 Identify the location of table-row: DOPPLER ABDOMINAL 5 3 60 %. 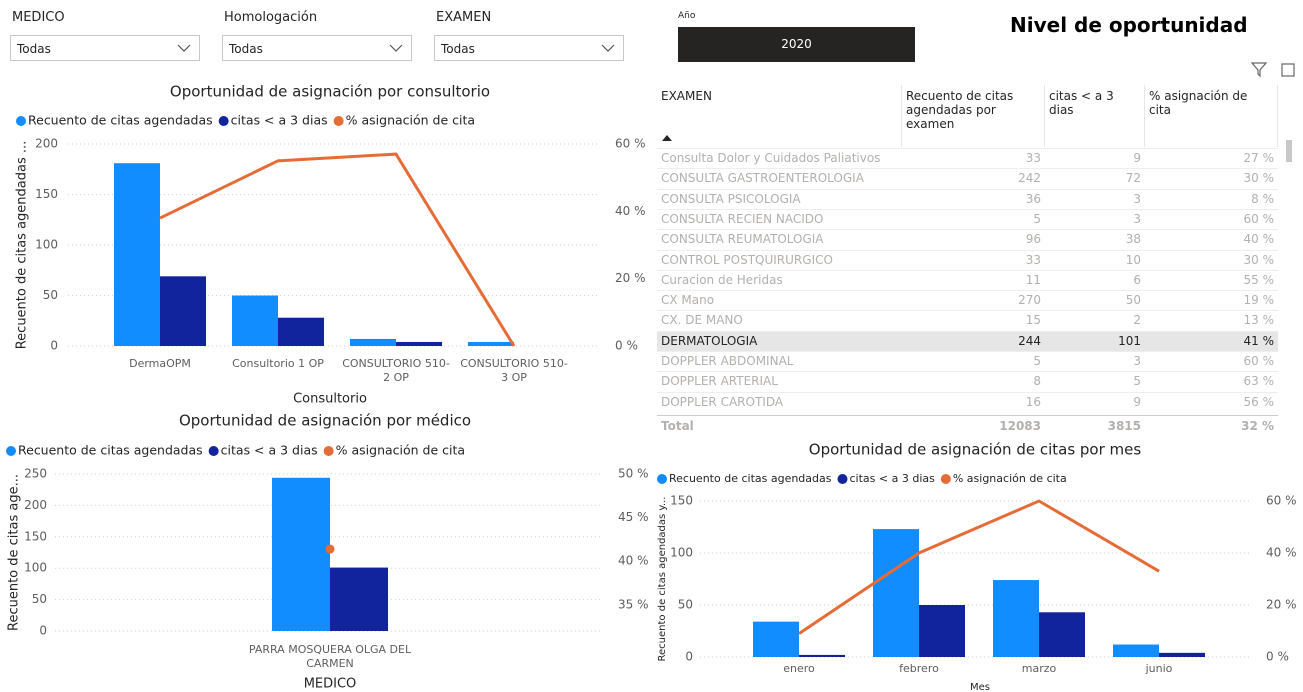
(967, 361).